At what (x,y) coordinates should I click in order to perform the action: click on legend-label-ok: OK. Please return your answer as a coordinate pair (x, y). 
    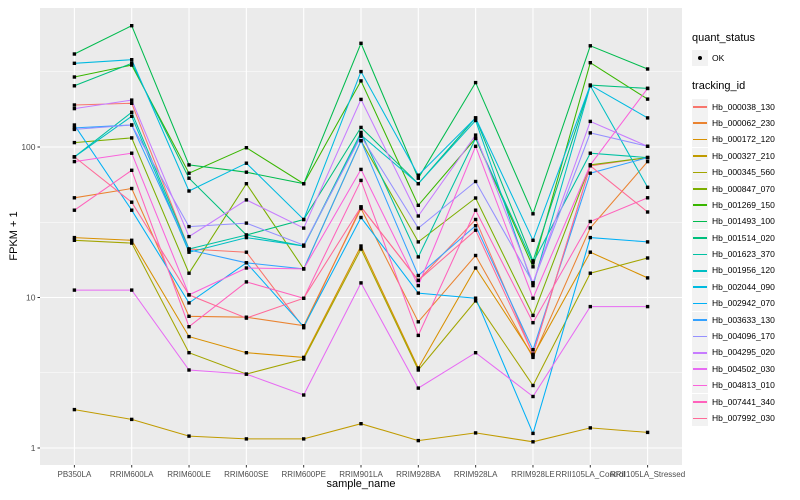
    Looking at the image, I should click on (718, 58).